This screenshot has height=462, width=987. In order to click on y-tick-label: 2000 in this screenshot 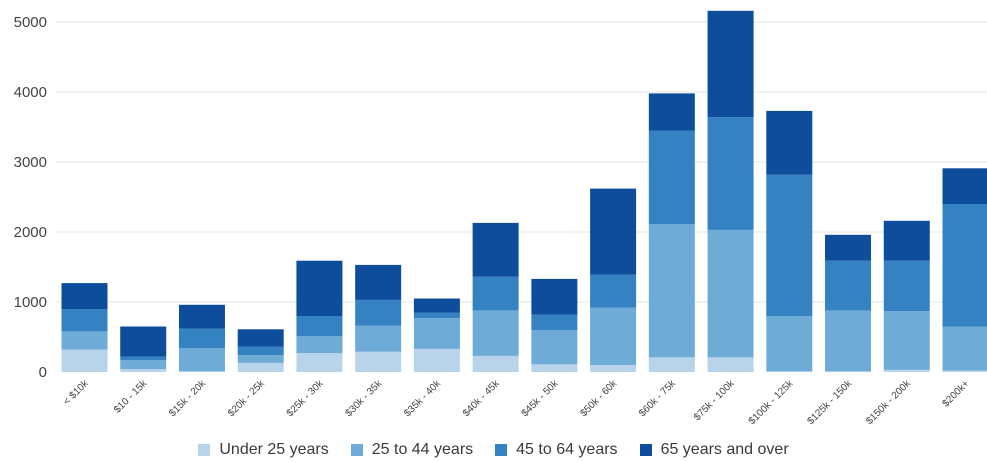, I will do `click(30, 232)`.